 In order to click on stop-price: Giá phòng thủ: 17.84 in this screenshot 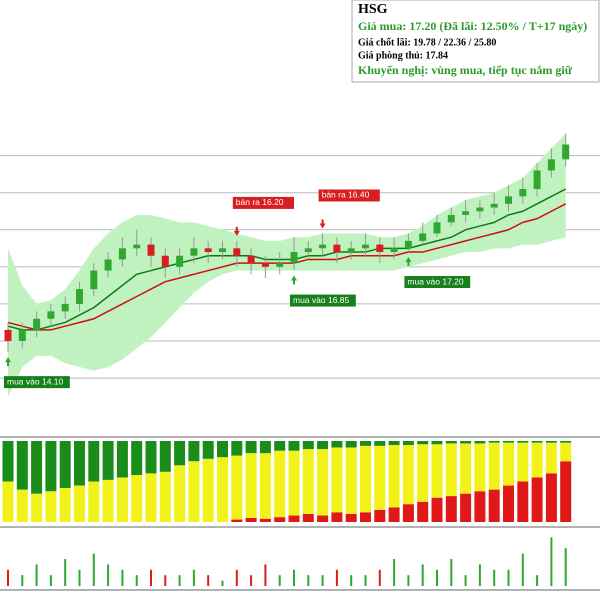, I will do `click(403, 55)`.